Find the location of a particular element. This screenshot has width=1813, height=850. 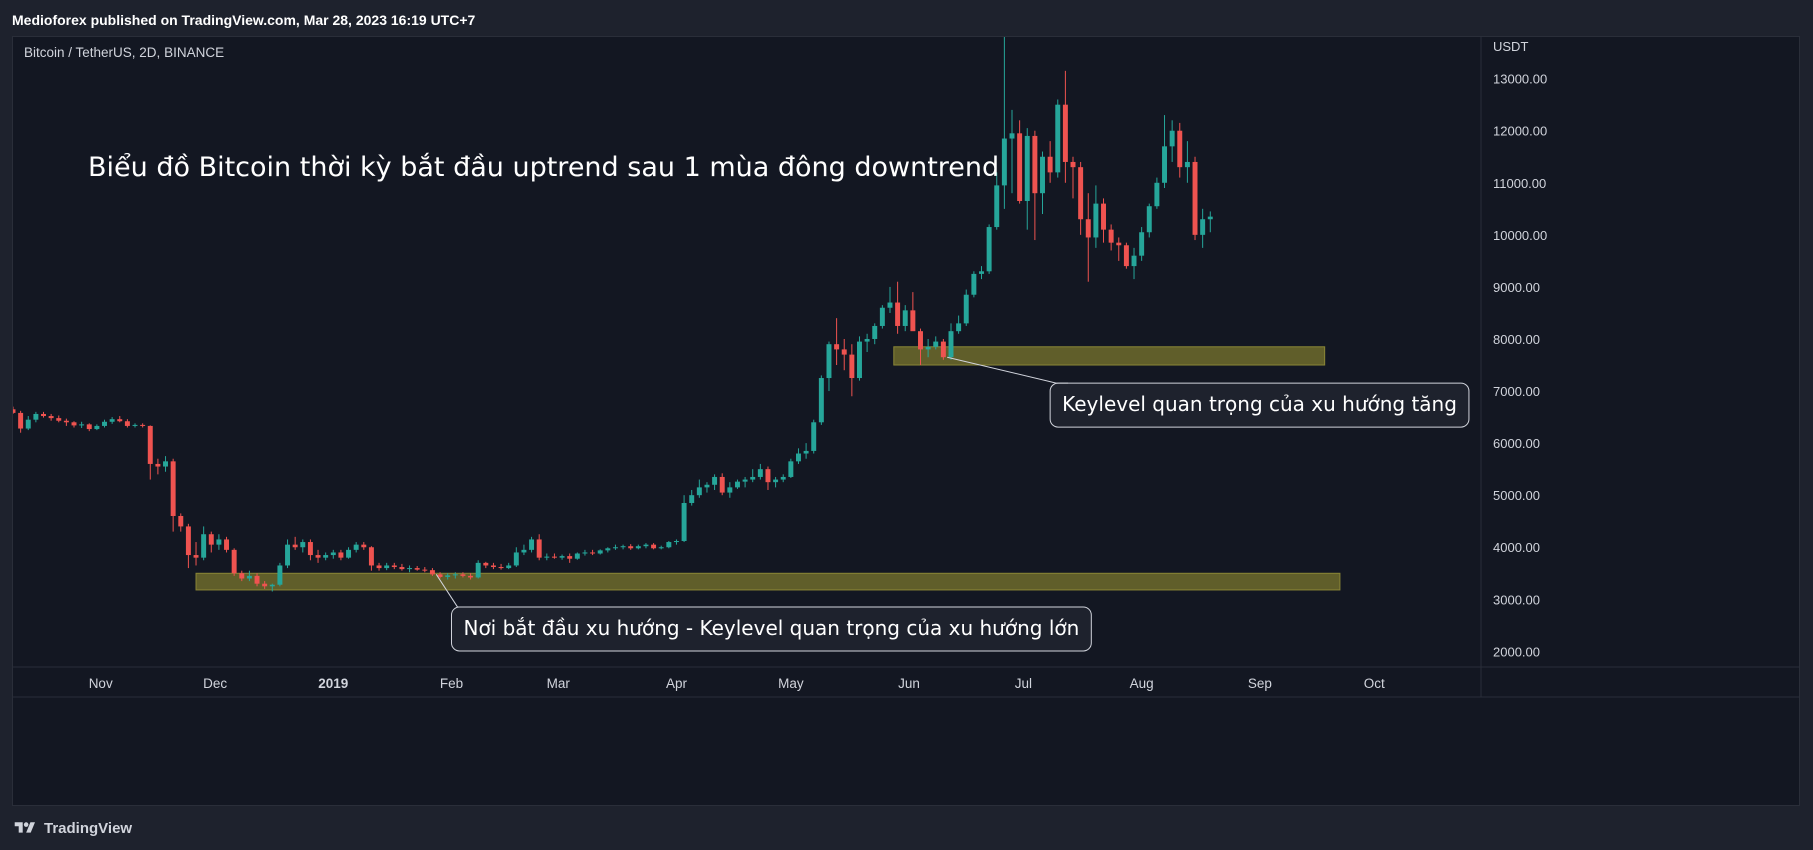

callout-pointer is located at coordinates (1008, 370).